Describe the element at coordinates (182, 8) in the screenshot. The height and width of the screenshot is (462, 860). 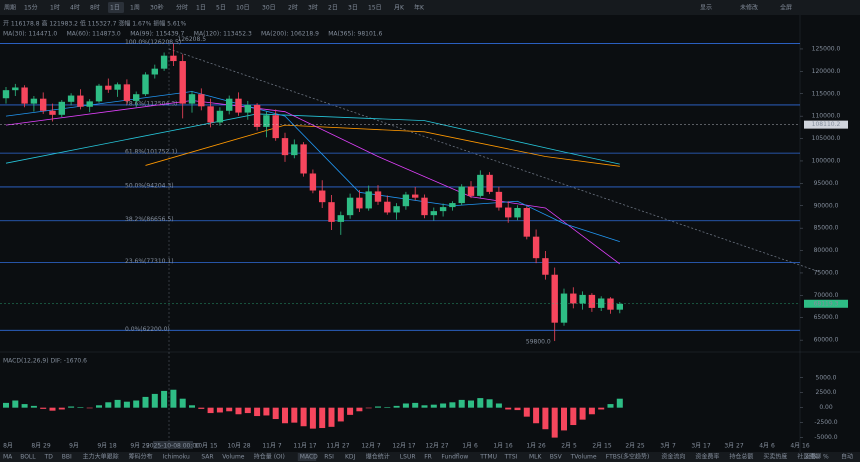
I see `interval-button: 分时` at that location.